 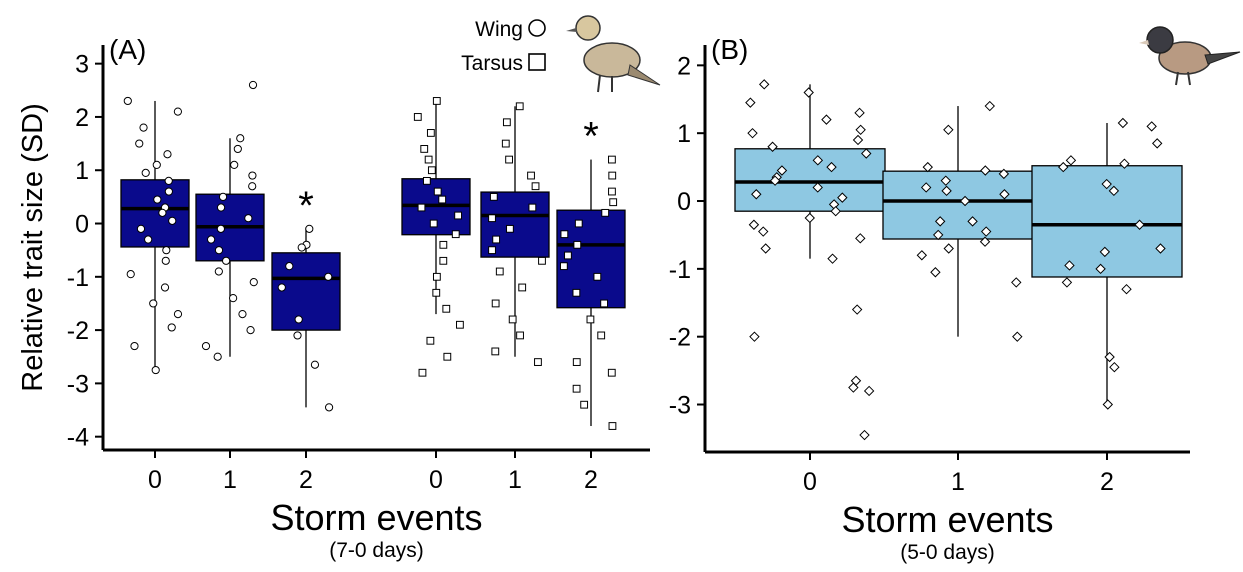 I want to click on y-tick-label: -3, so click(x=680, y=406).